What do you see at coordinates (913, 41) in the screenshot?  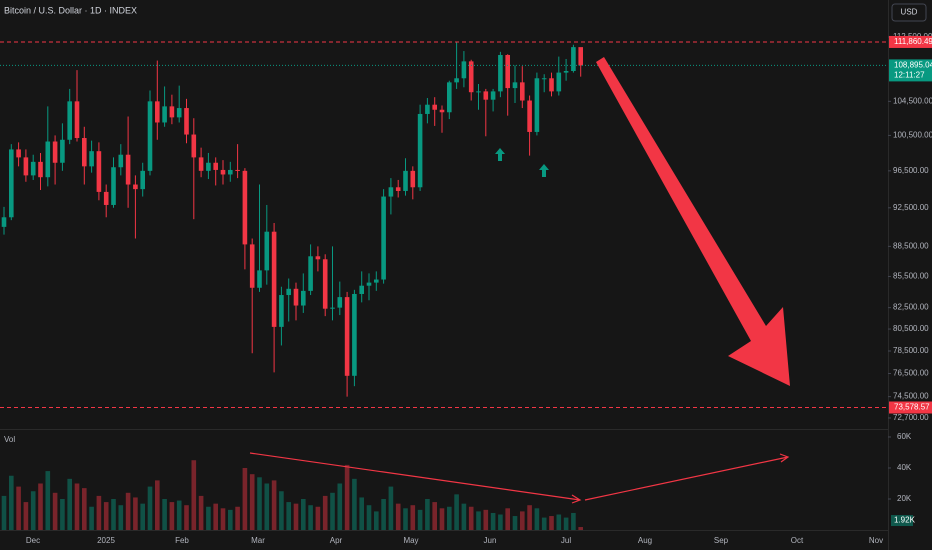 I see `level-label: 111,860.49` at bounding box center [913, 41].